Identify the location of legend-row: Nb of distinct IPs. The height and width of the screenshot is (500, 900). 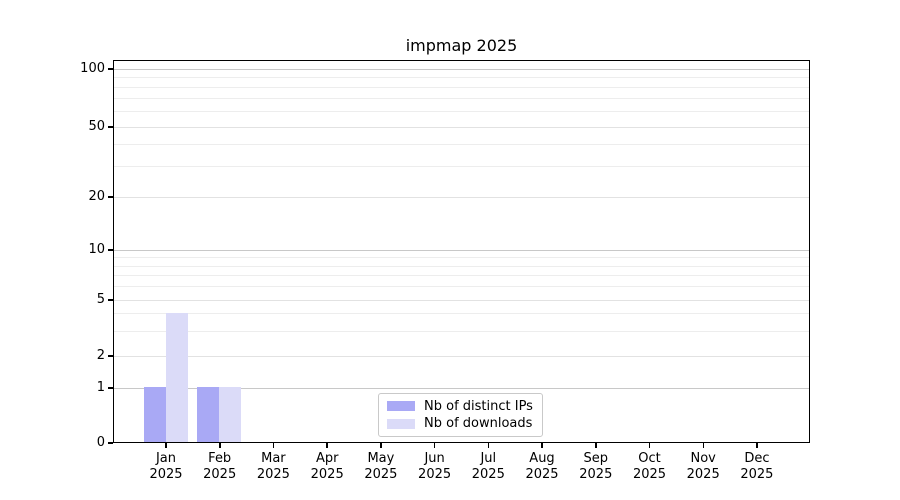
(460, 406).